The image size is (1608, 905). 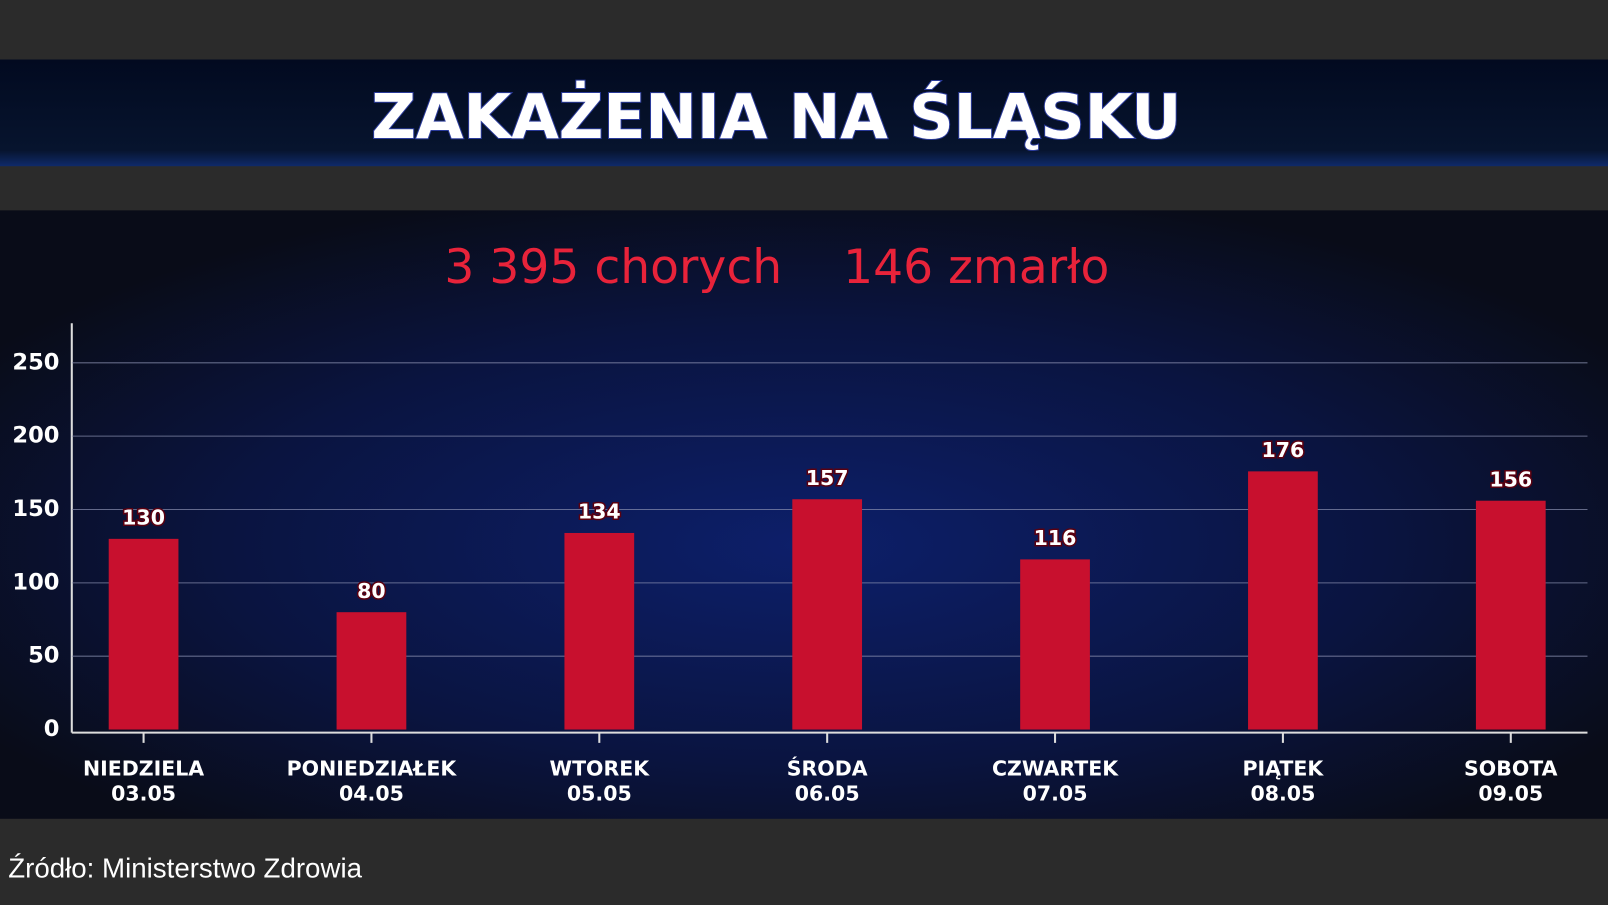 I want to click on y-tick-label: 200, so click(x=35, y=436).